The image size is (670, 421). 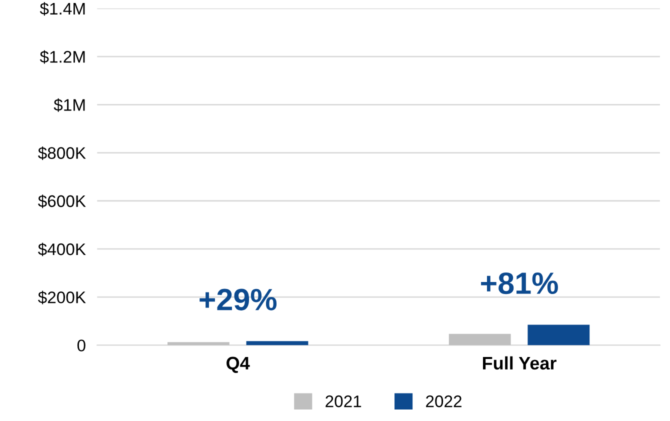 I want to click on x-tick-label: Full Year, so click(x=519, y=363).